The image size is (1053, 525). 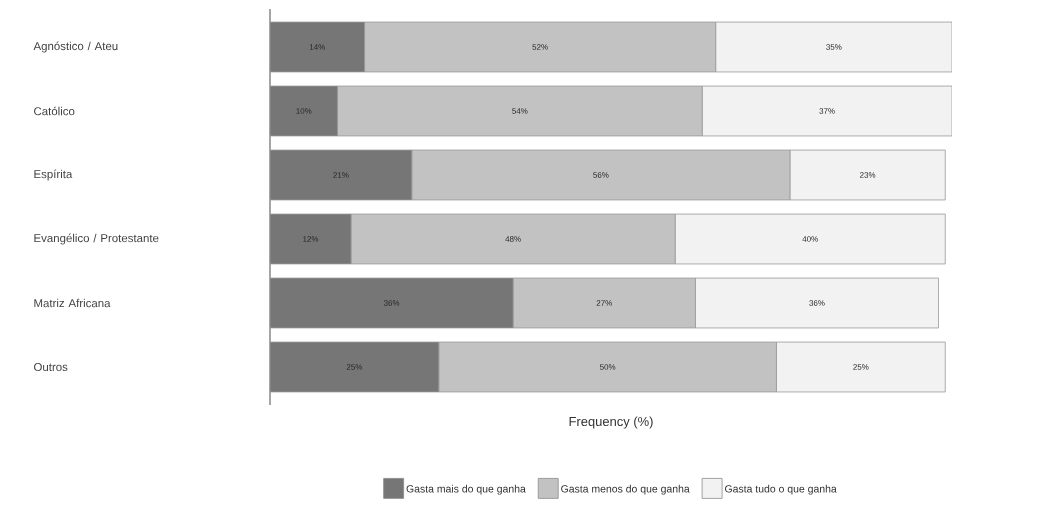 What do you see at coordinates (75, 47) in the screenshot?
I see `y-tick-label: Agnóstico / Ateu` at bounding box center [75, 47].